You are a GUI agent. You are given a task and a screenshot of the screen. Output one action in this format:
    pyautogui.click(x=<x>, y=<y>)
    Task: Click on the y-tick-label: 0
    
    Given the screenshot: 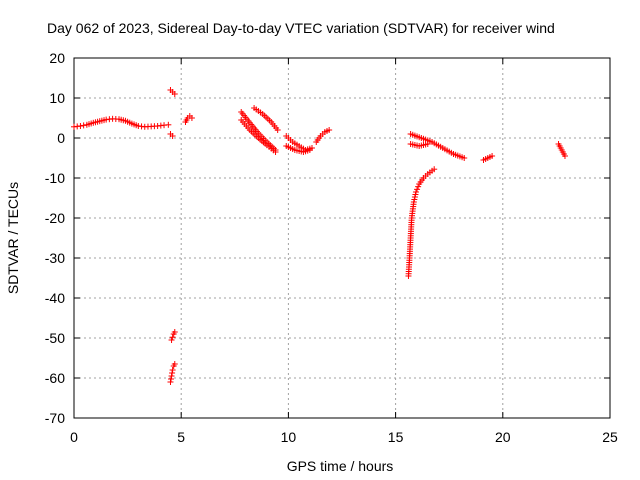 What is the action you would take?
    pyautogui.click(x=61, y=138)
    